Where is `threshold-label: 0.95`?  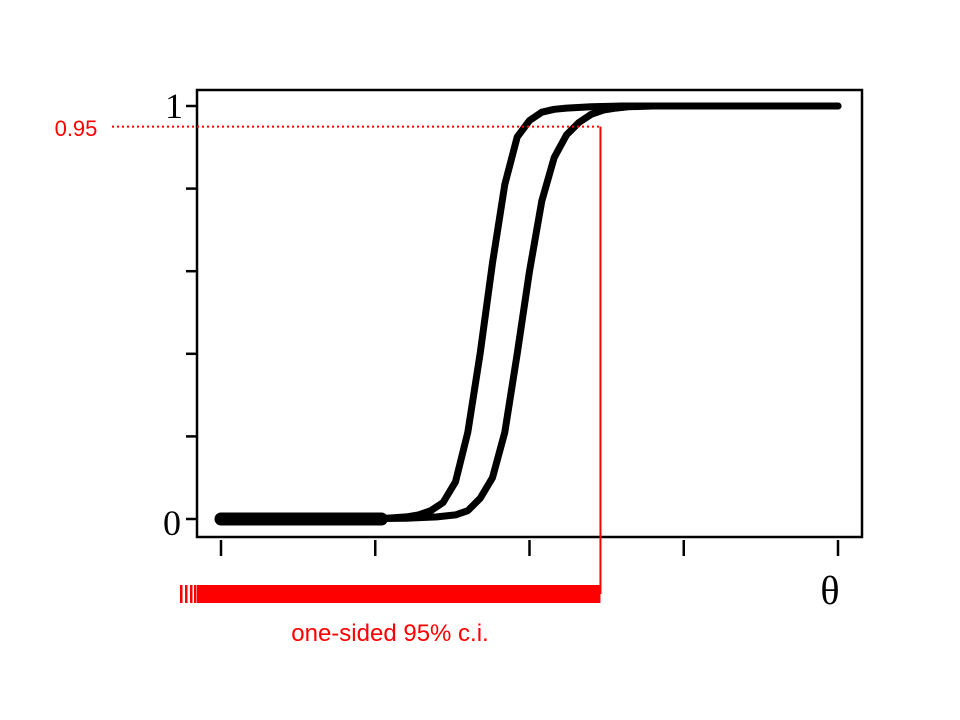 threshold-label: 0.95 is located at coordinates (76, 128).